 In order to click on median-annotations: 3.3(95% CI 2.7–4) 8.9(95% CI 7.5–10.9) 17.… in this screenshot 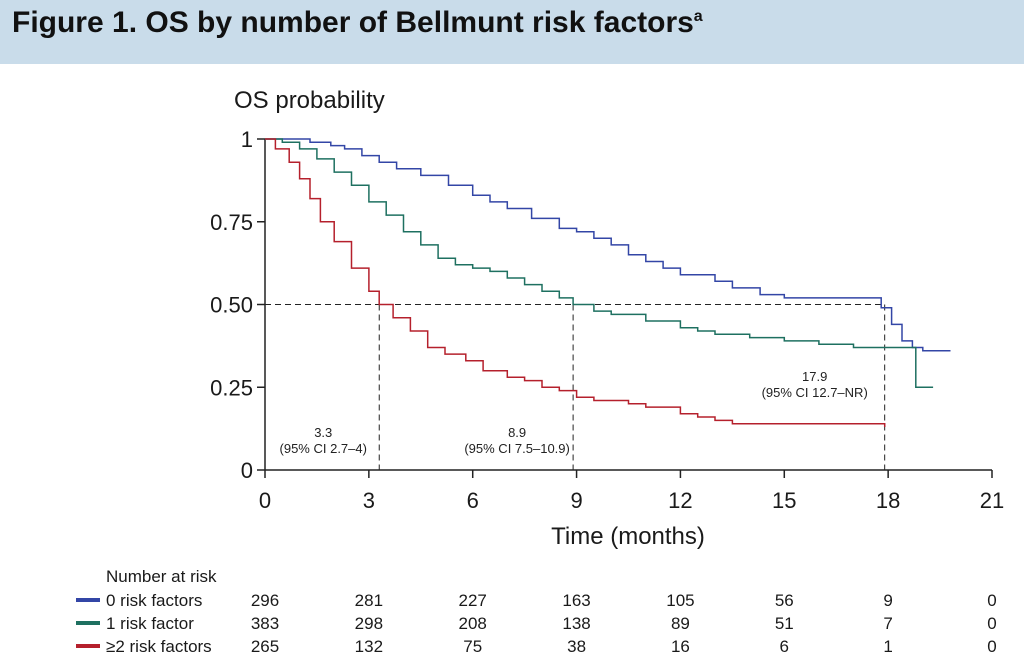, I will do `click(574, 412)`.